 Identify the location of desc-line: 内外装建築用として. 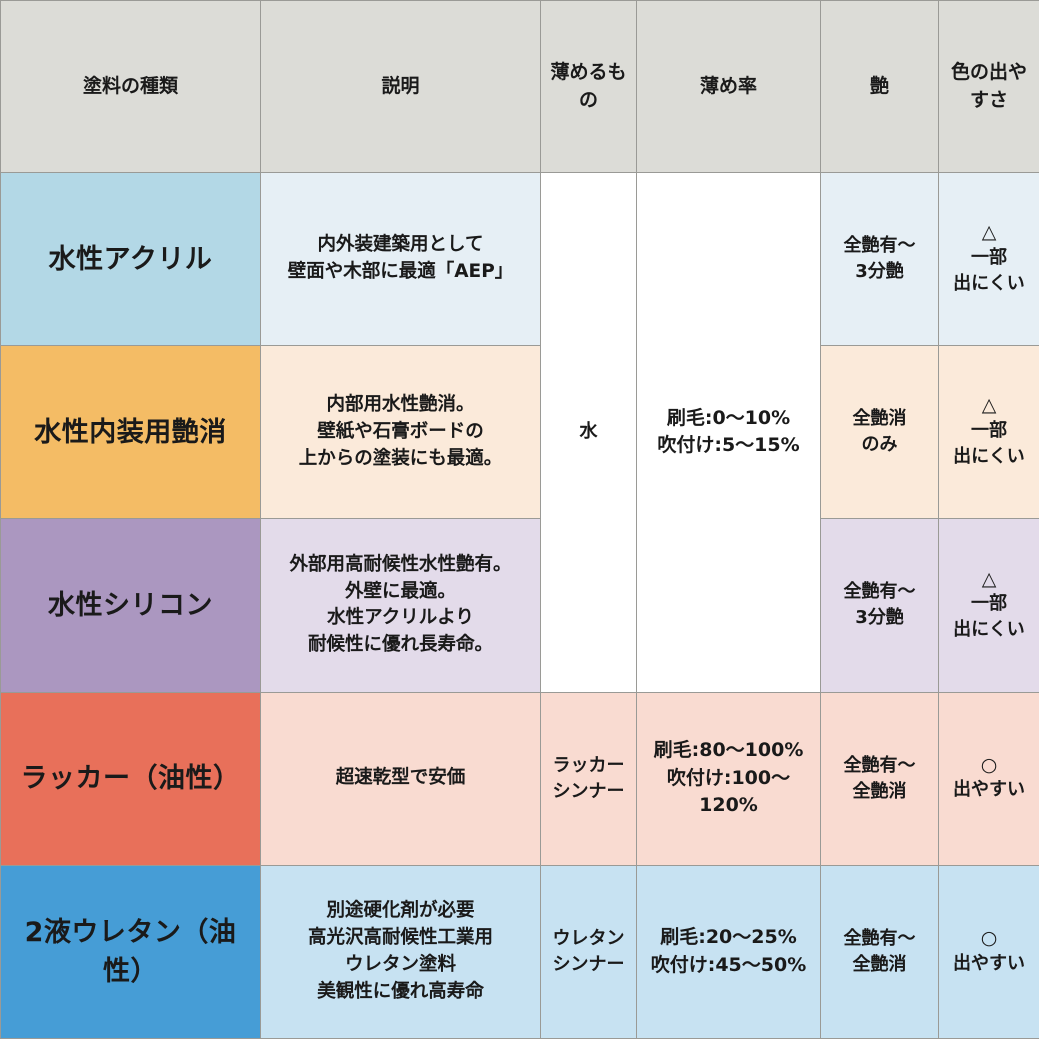
(400, 245).